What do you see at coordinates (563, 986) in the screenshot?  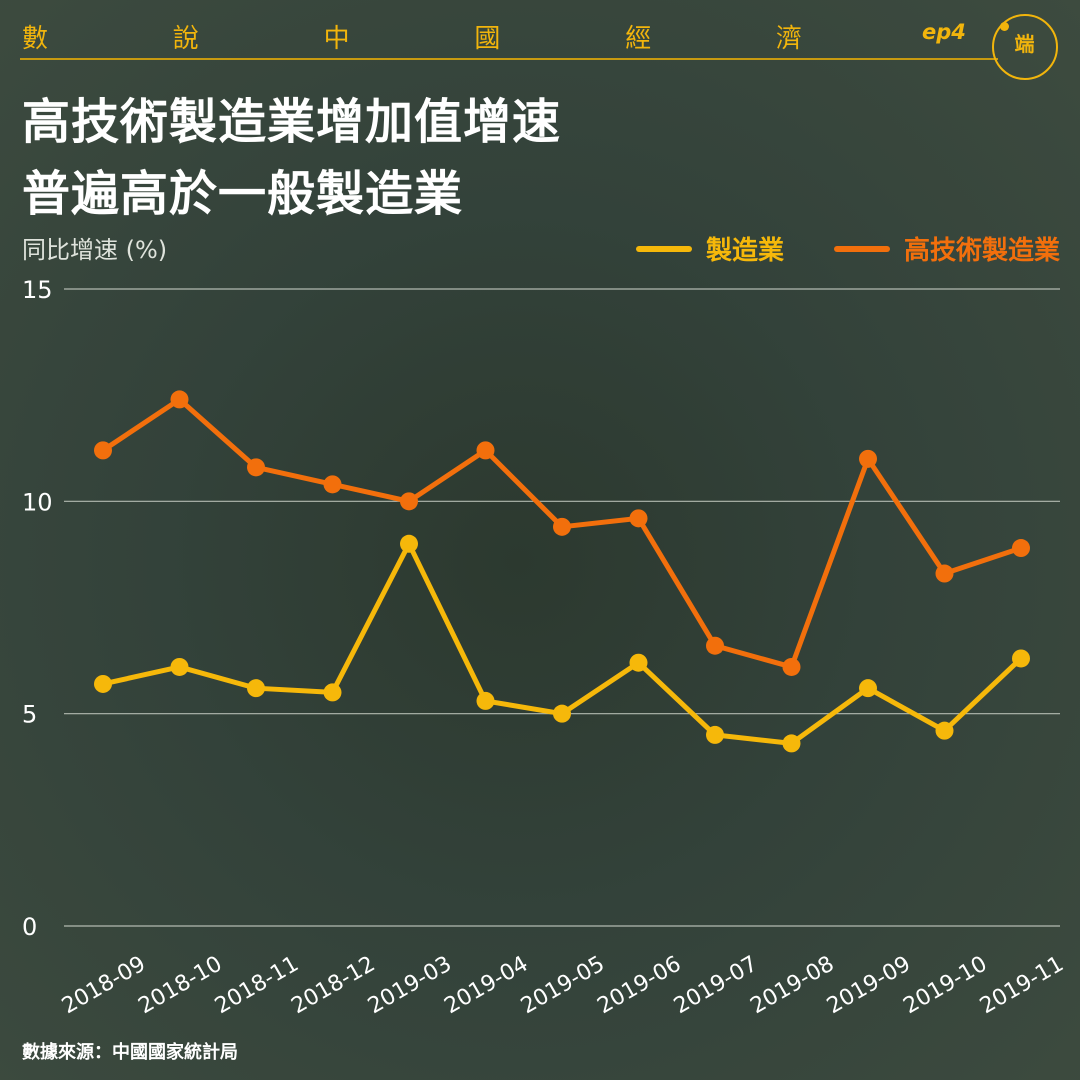 I see `x-tick-label: 2019-05` at bounding box center [563, 986].